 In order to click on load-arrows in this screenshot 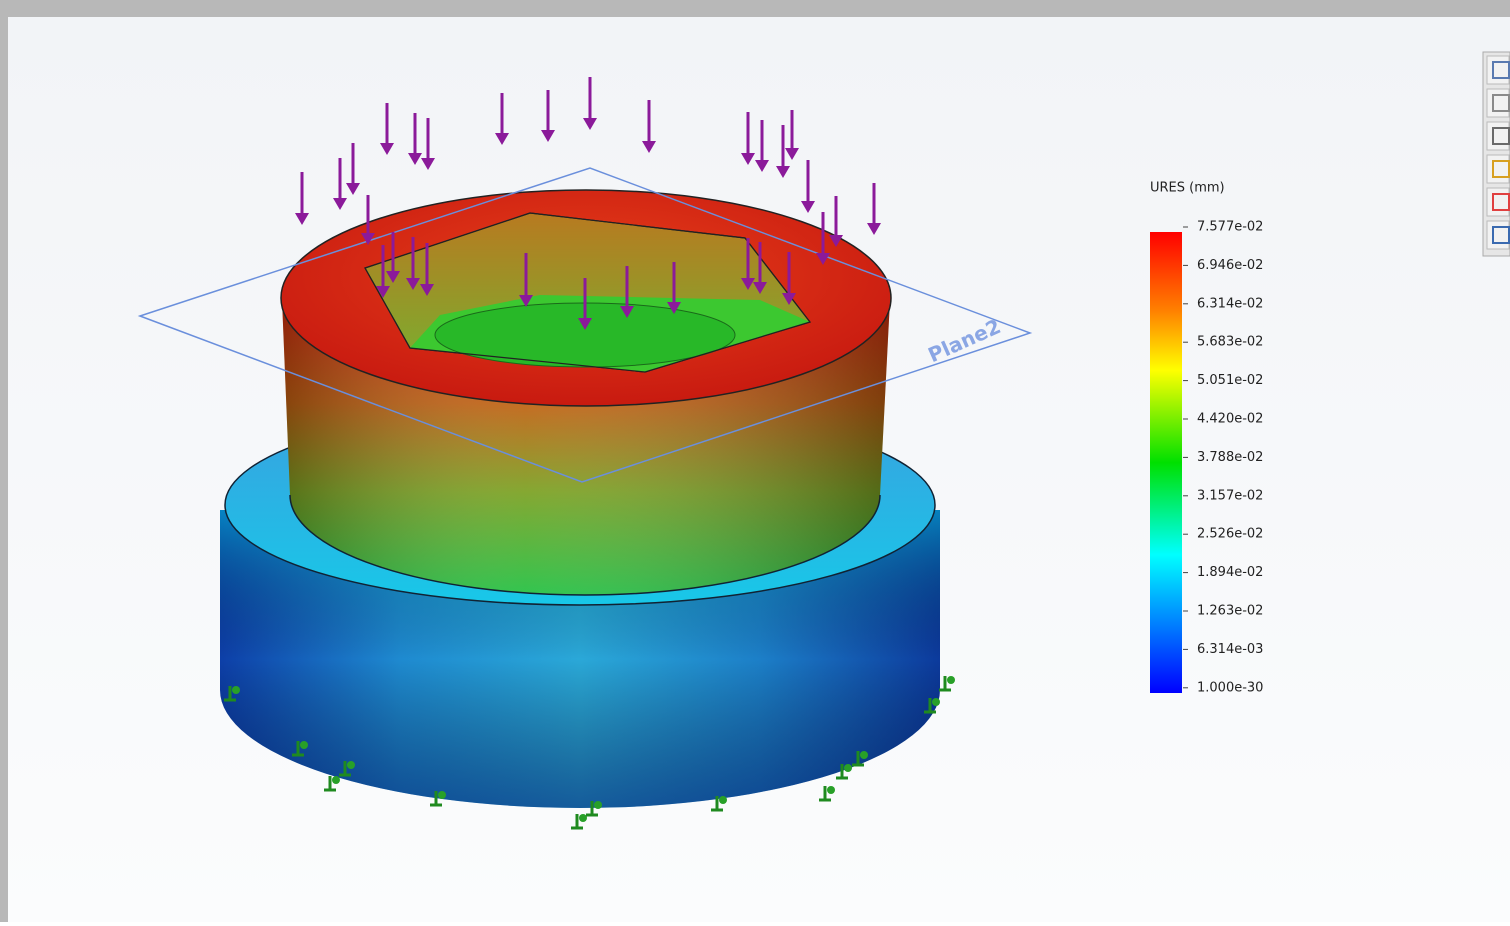, I will do `click(588, 203)`.